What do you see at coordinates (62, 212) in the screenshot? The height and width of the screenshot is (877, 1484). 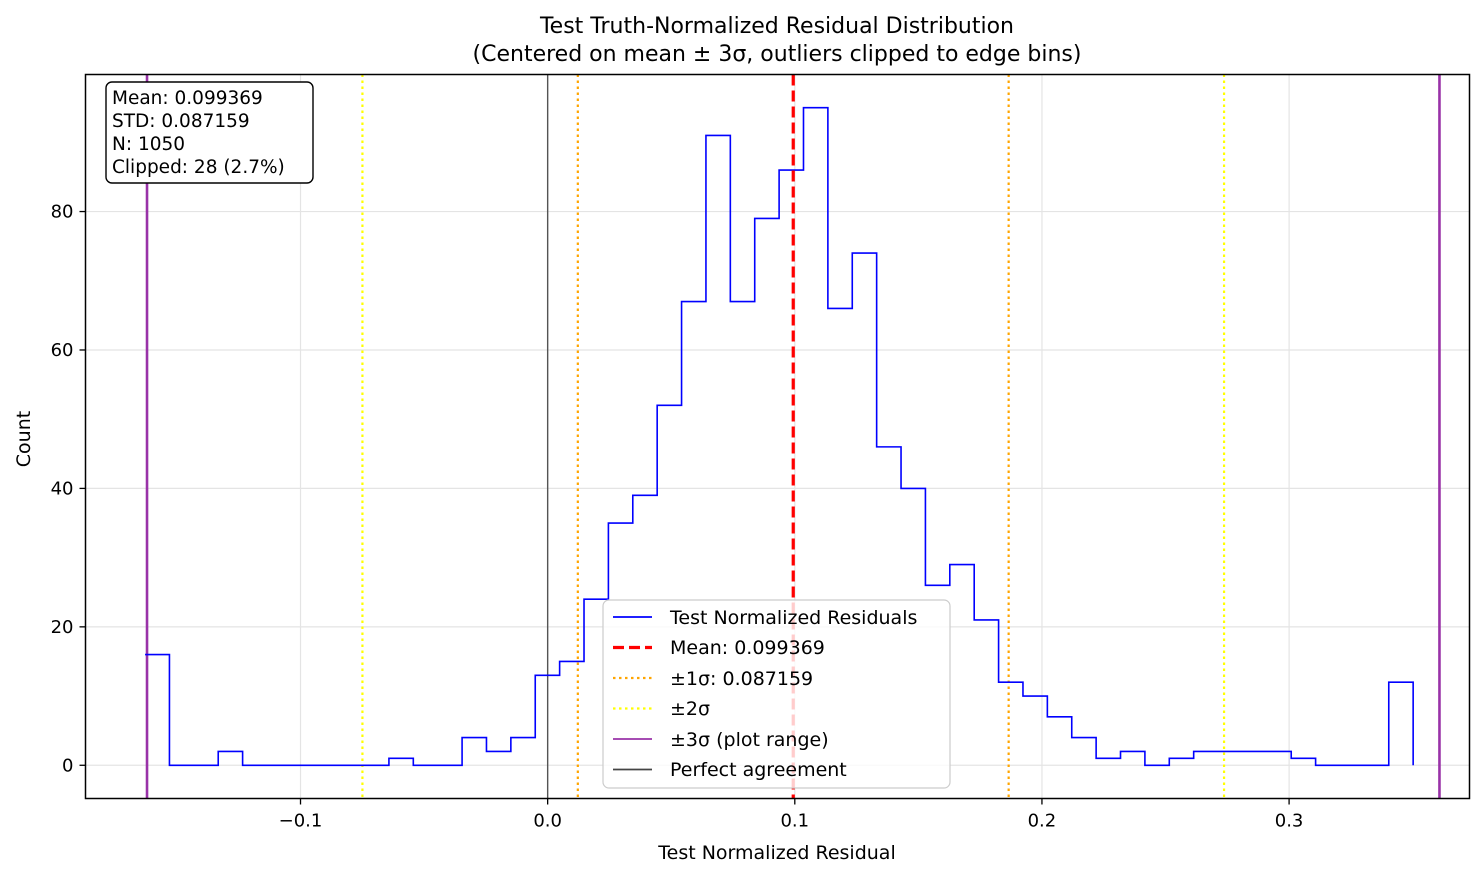 I see `y-tick-label-4: 80` at bounding box center [62, 212].